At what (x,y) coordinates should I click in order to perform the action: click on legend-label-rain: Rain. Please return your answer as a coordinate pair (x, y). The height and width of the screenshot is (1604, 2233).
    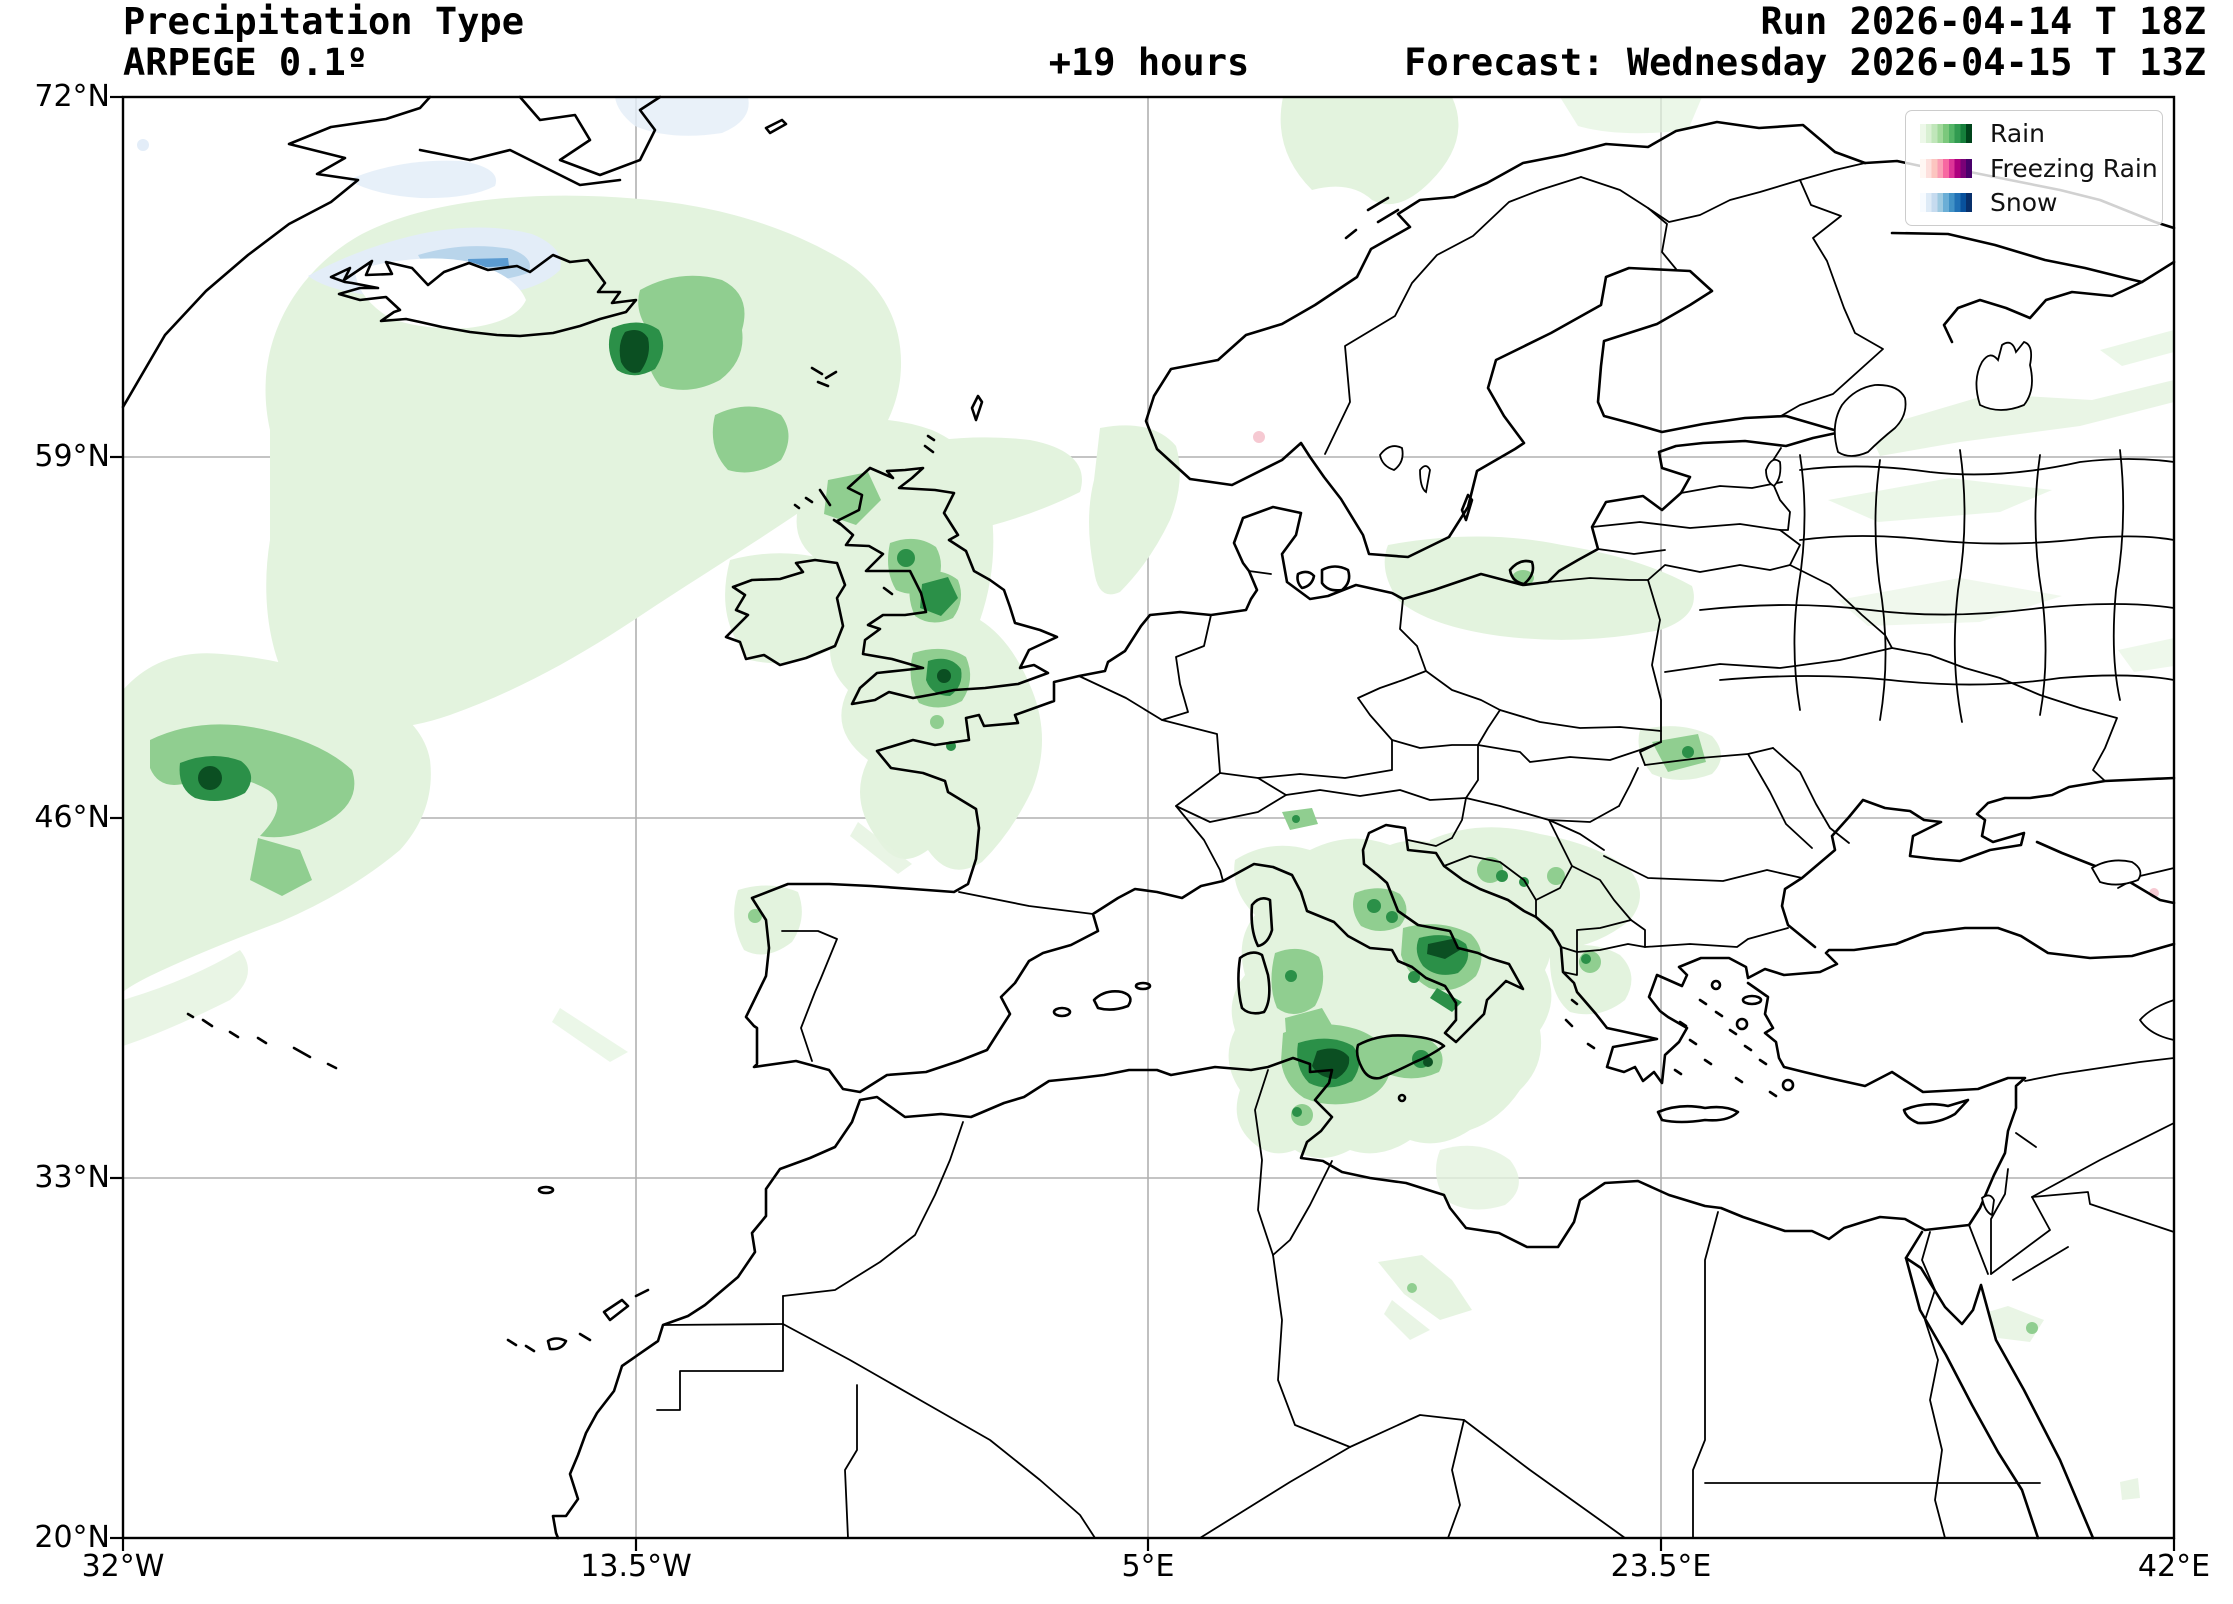
    Looking at the image, I should click on (2017, 133).